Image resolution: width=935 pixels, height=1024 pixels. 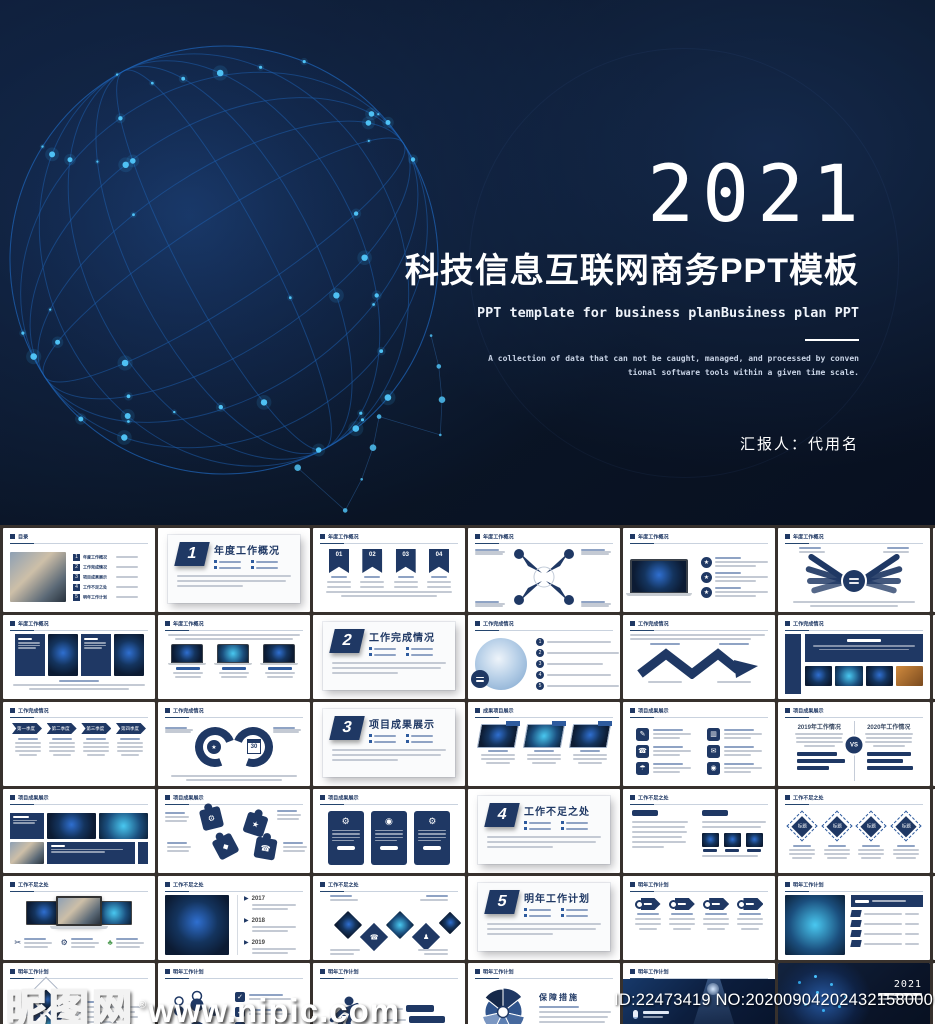 I want to click on slide-thumbnail-30: 明年工作计划, so click(x=854, y=918).